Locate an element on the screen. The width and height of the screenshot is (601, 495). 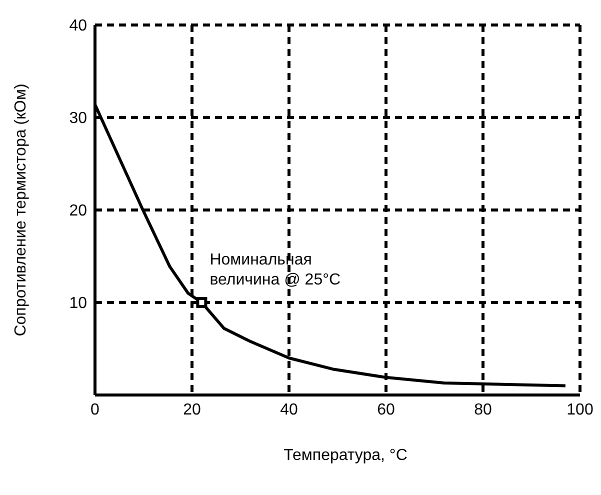
x-tick-label: 100 is located at coordinates (580, 409).